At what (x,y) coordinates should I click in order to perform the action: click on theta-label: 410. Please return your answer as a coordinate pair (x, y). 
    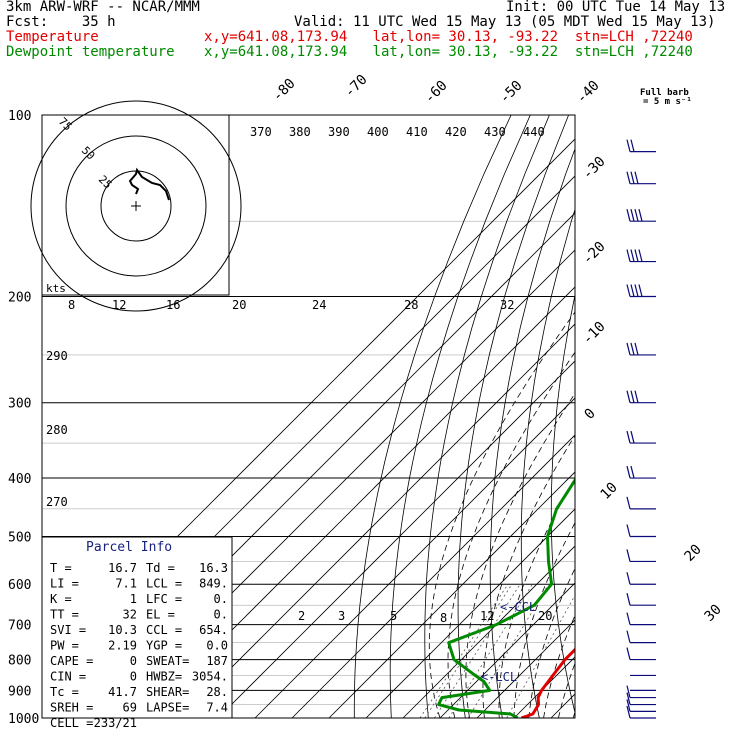
    Looking at the image, I should click on (417, 132).